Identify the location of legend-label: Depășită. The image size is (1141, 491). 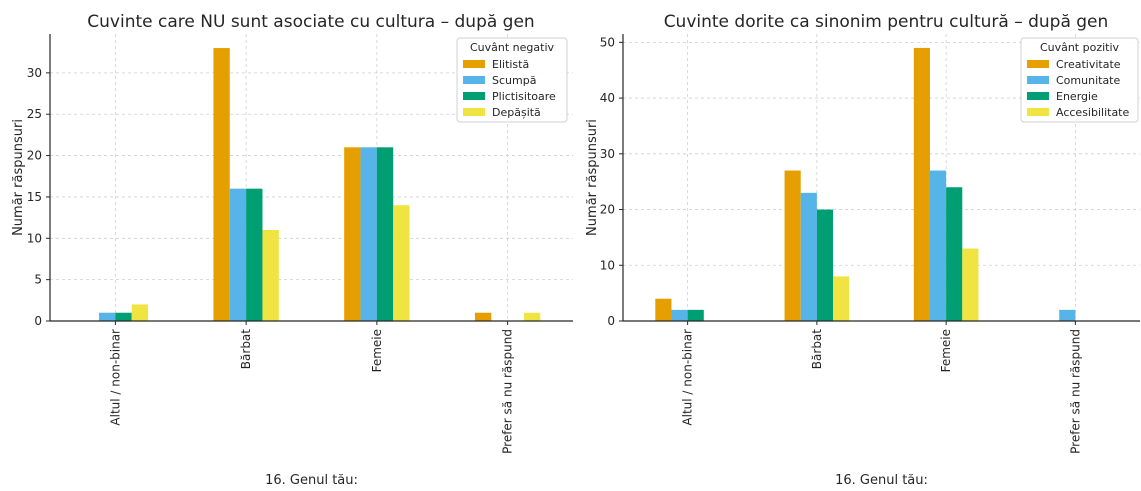
(516, 112).